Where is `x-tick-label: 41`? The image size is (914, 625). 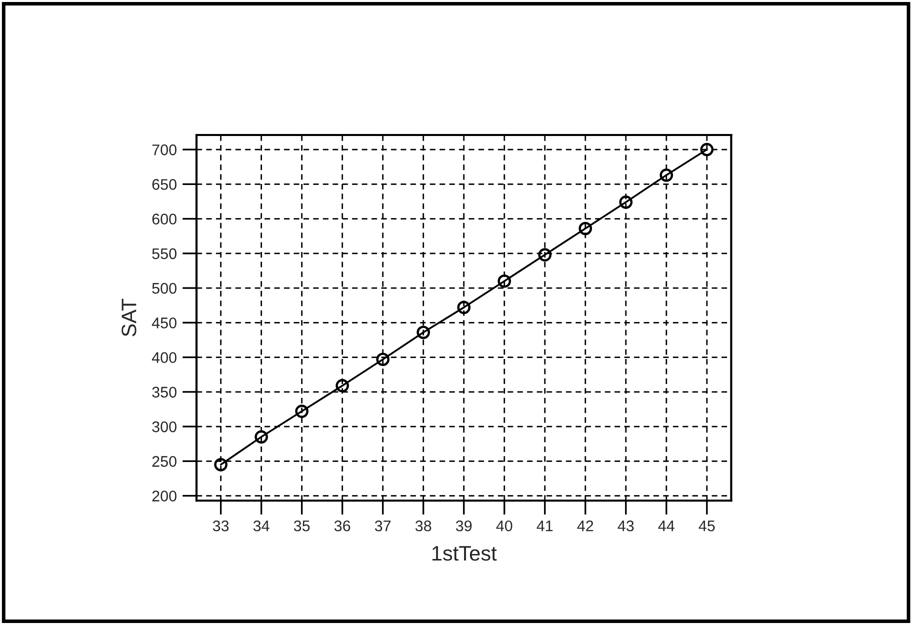
x-tick-label: 41 is located at coordinates (544, 526).